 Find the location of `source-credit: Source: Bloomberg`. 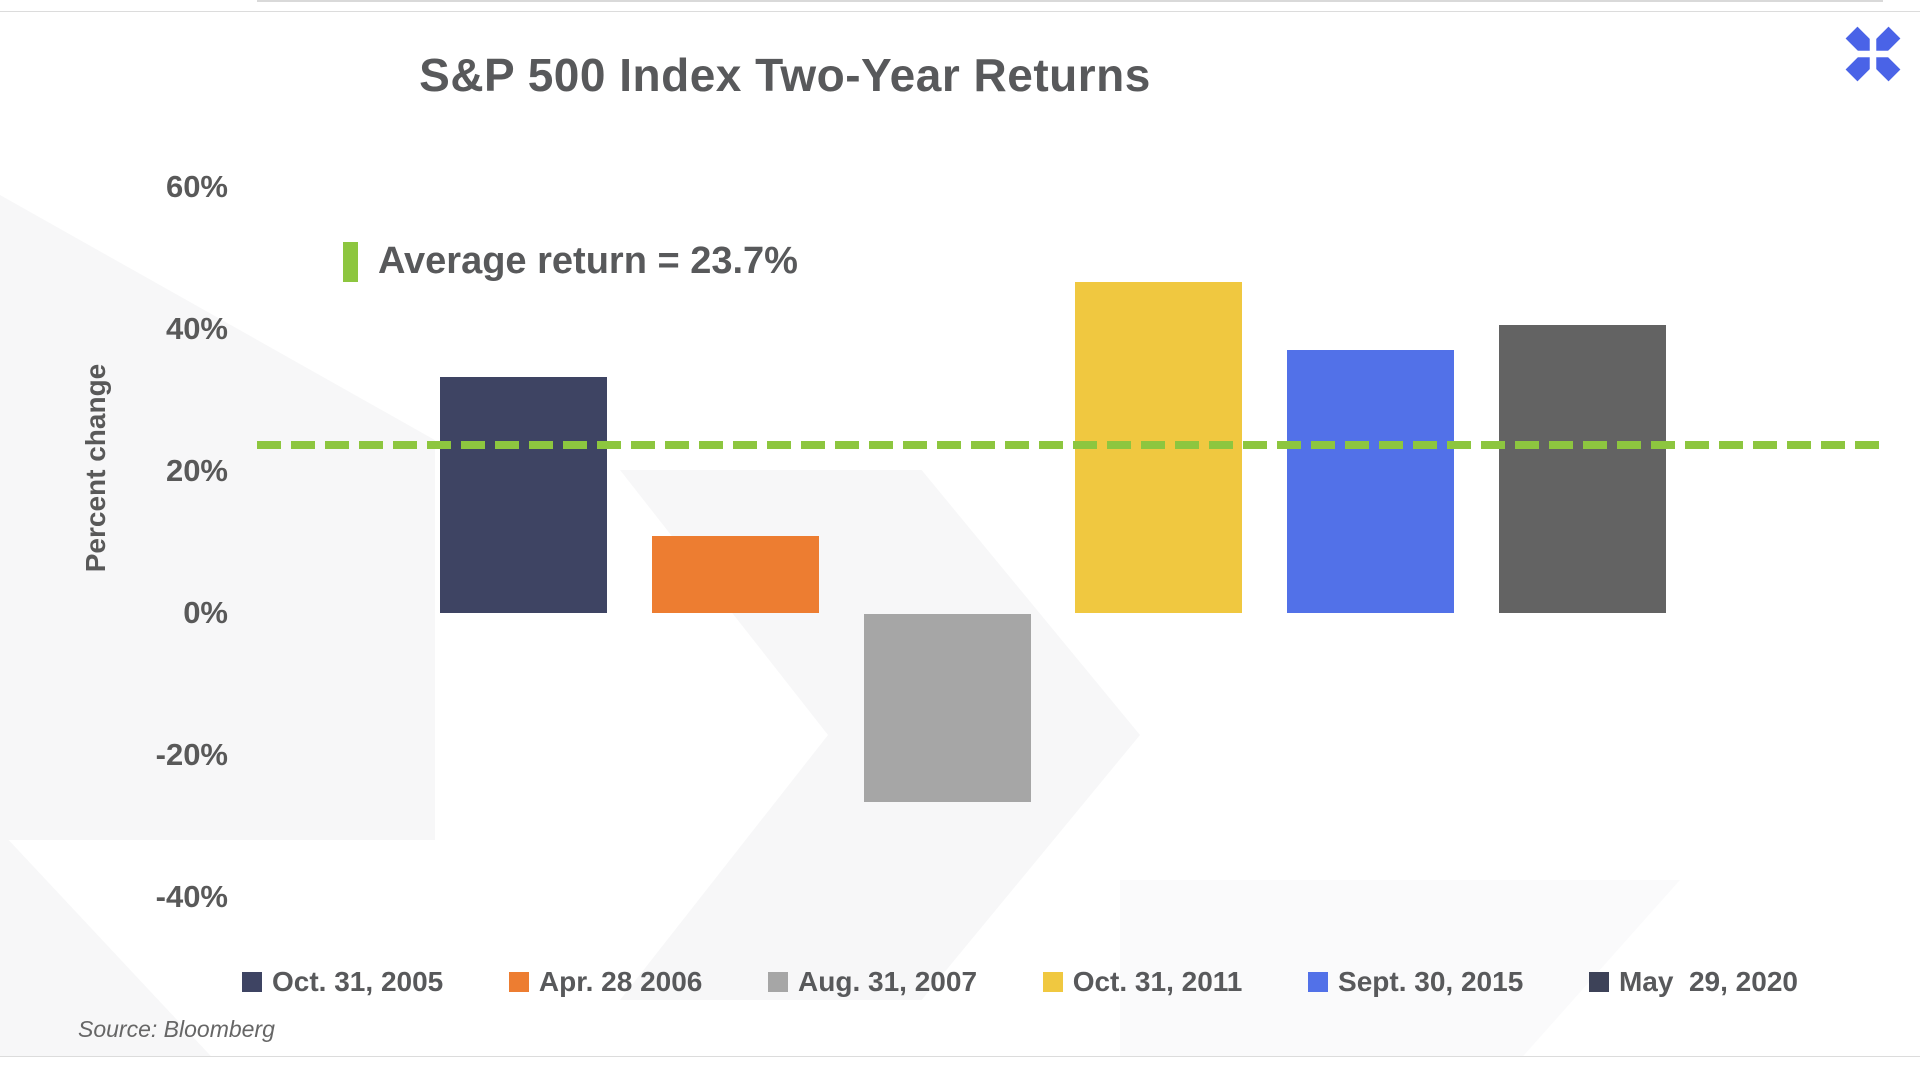

source-credit: Source: Bloomberg is located at coordinates (176, 1029).